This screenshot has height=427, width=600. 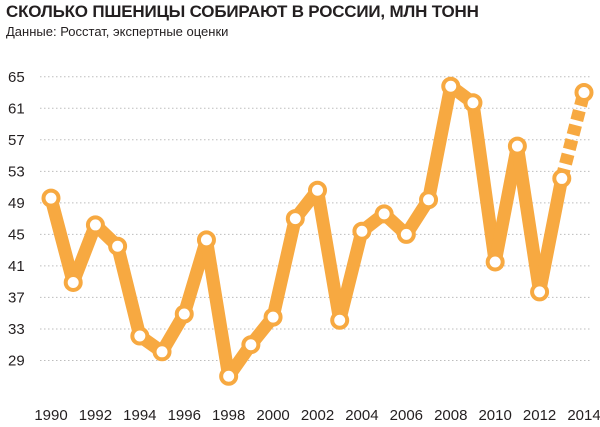 I want to click on y-tick-label: 65, so click(x=16, y=77).